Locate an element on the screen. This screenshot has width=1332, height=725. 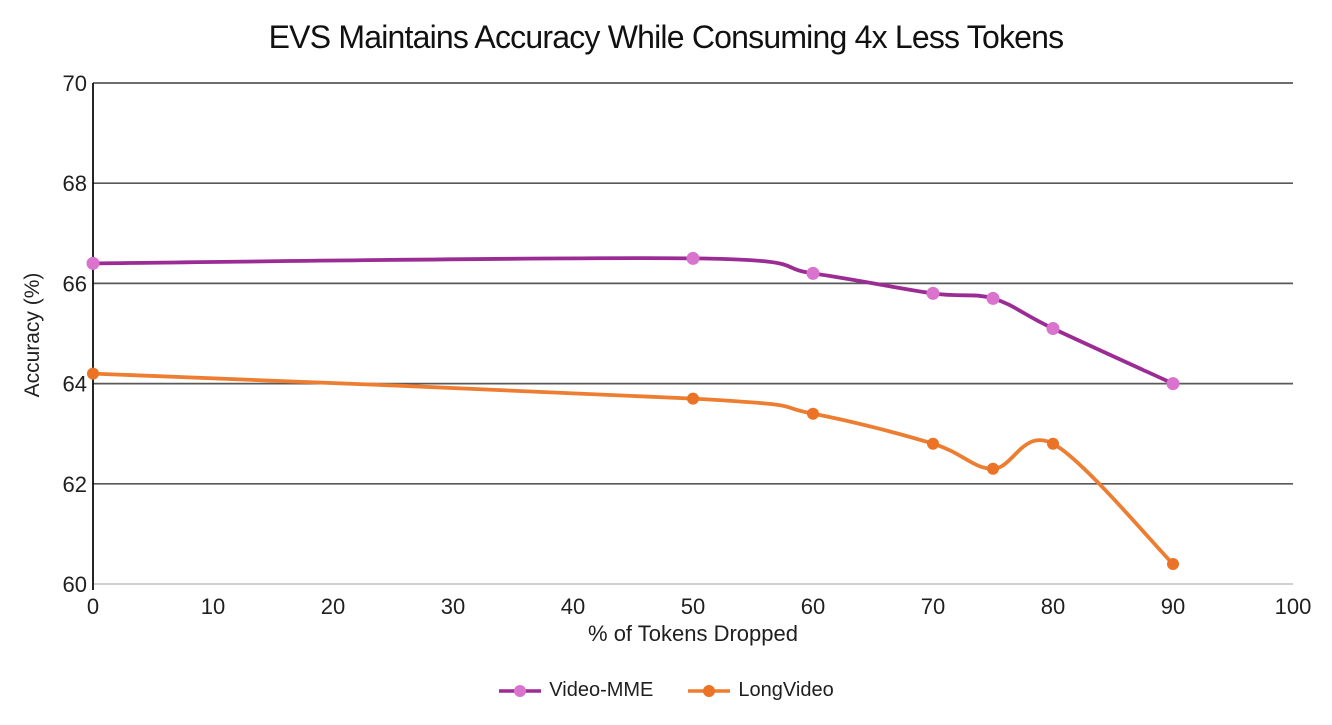
x-tick-label-0: 0 is located at coordinates (93, 606).